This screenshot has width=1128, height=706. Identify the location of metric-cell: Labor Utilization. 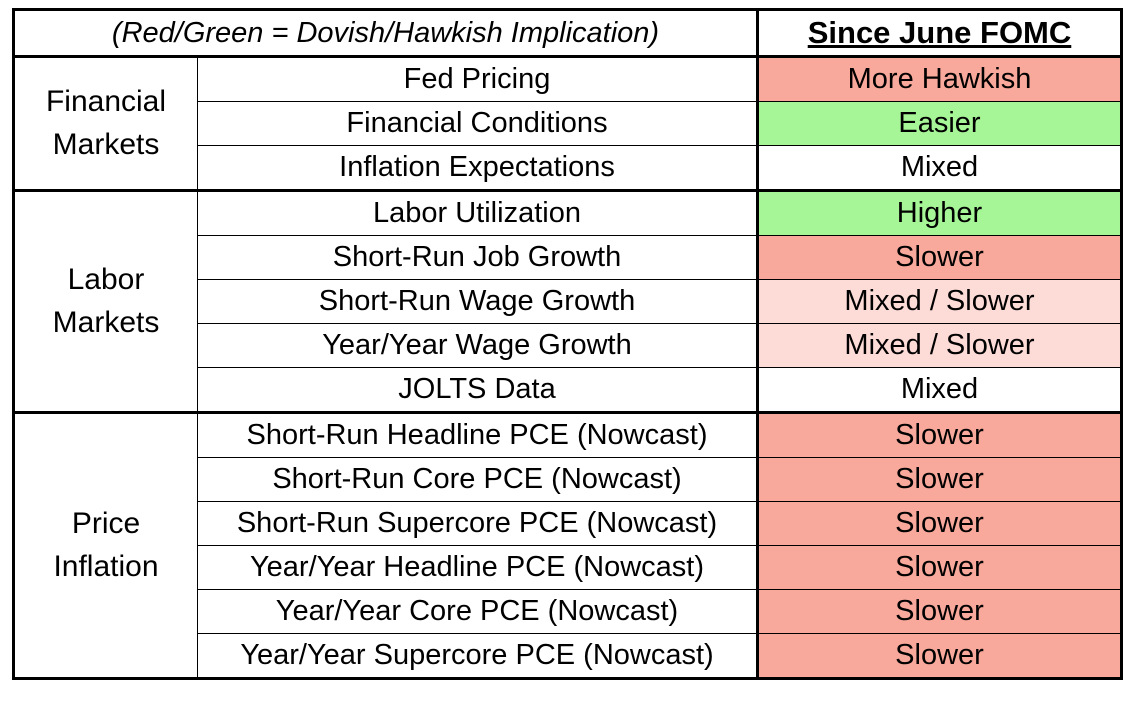
(477, 213).